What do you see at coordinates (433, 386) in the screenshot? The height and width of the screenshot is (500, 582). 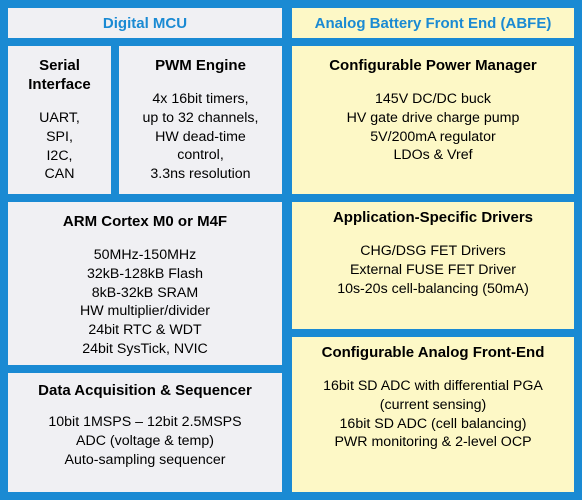 I see `afe-line-1: 16bit SD ADC with differential PGA` at bounding box center [433, 386].